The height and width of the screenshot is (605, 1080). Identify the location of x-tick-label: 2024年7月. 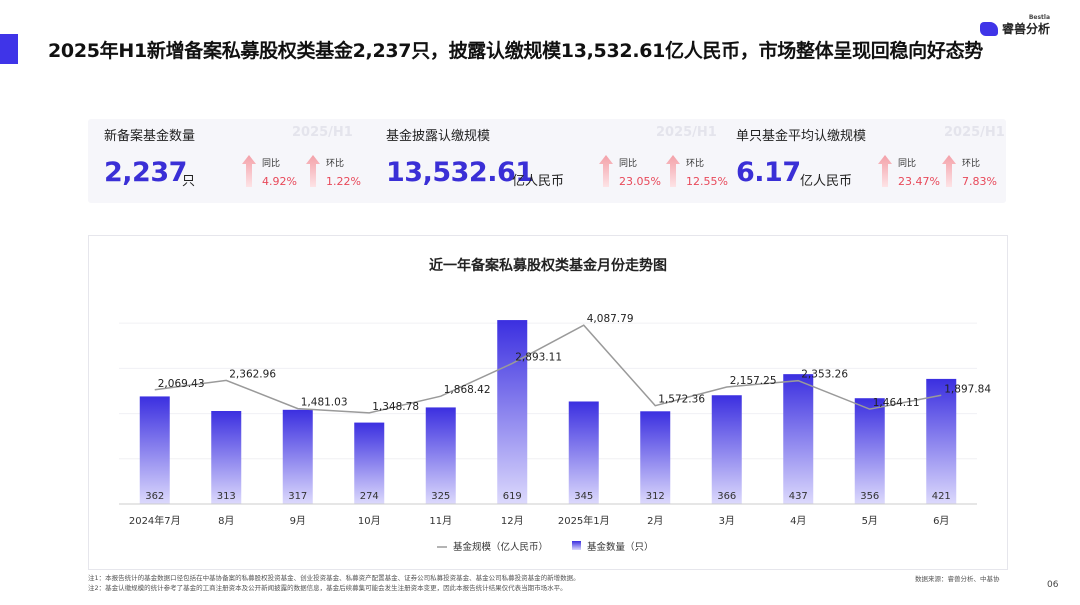
(155, 520).